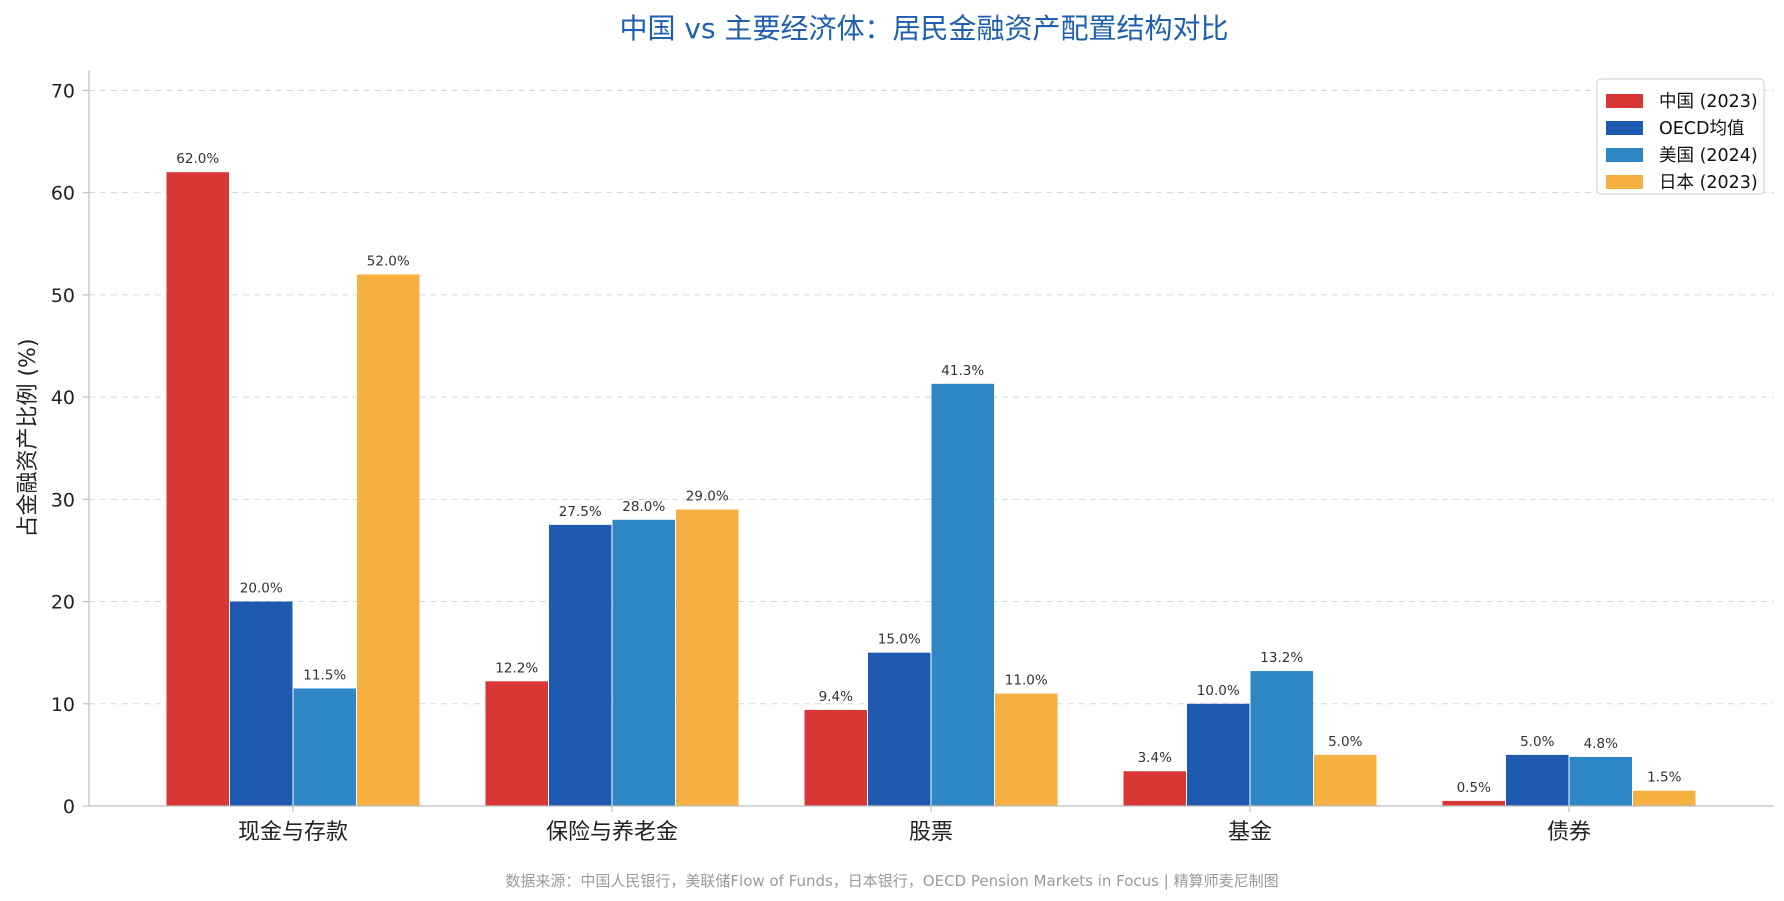 This screenshot has width=1784, height=901. What do you see at coordinates (63, 194) in the screenshot?
I see `y-tick-label: 60` at bounding box center [63, 194].